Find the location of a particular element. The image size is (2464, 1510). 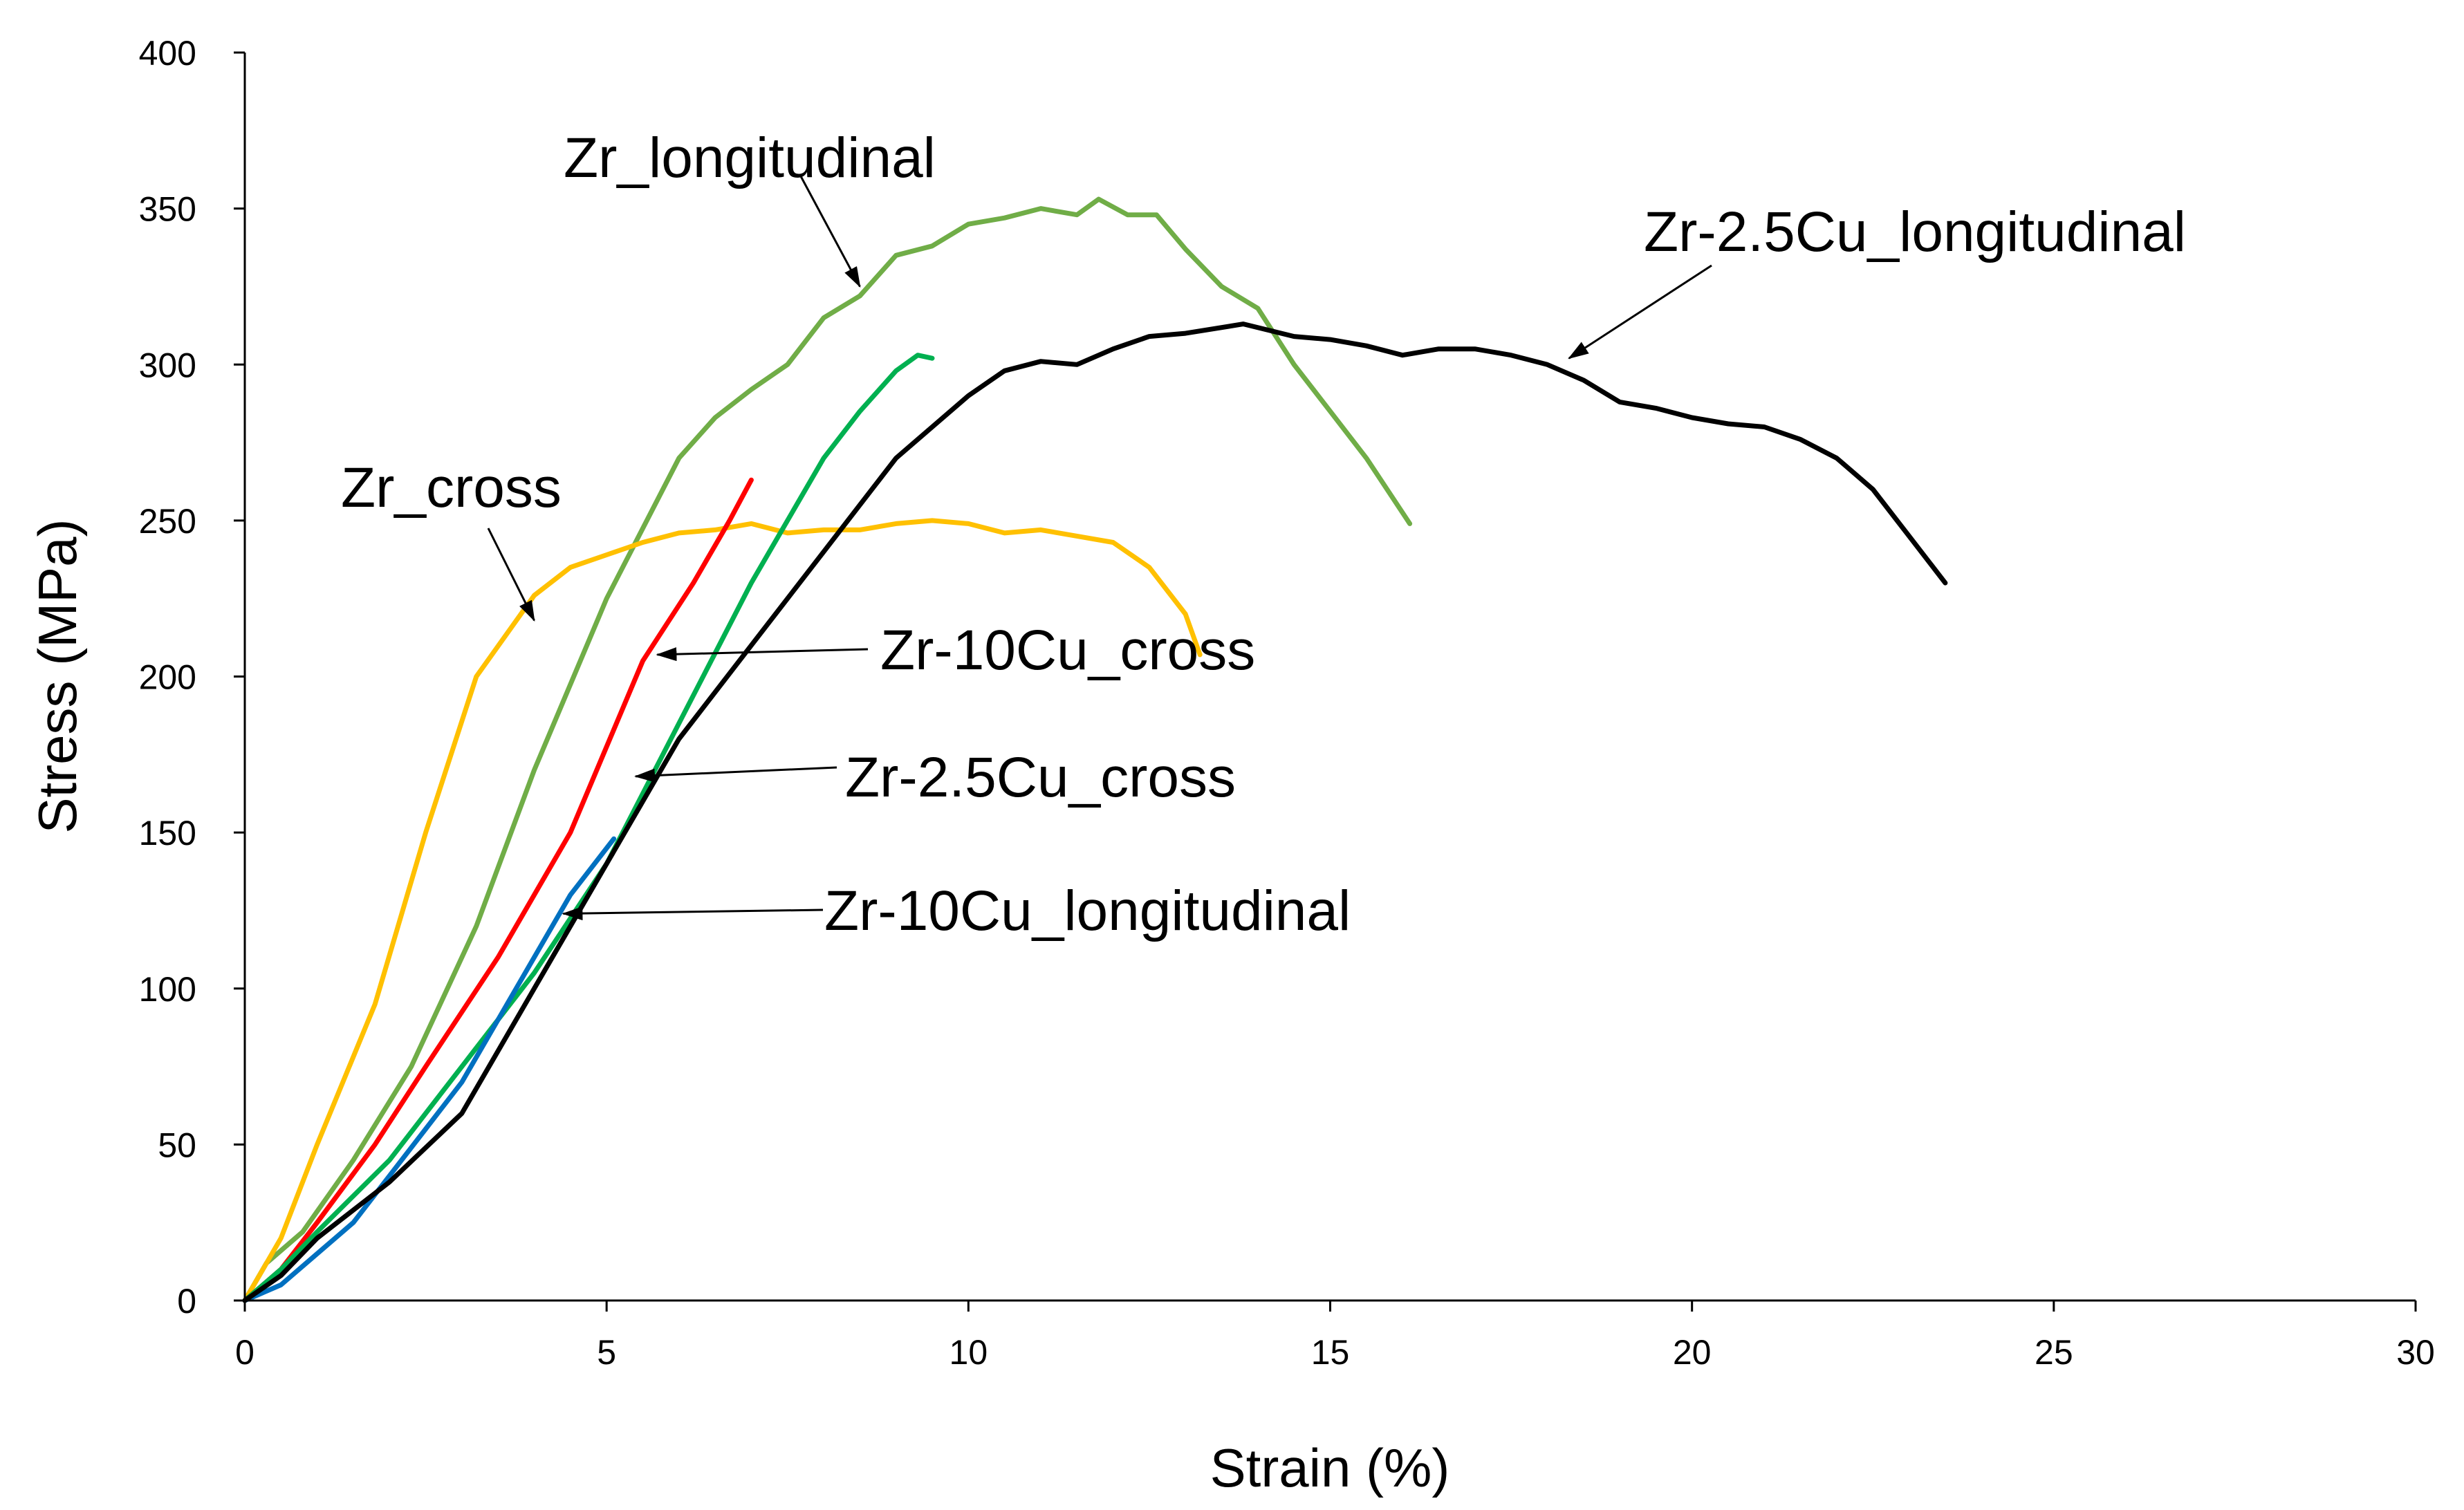

y-ticks: 0 50 100 150 200 250 300 350 400 is located at coordinates (192, 677).